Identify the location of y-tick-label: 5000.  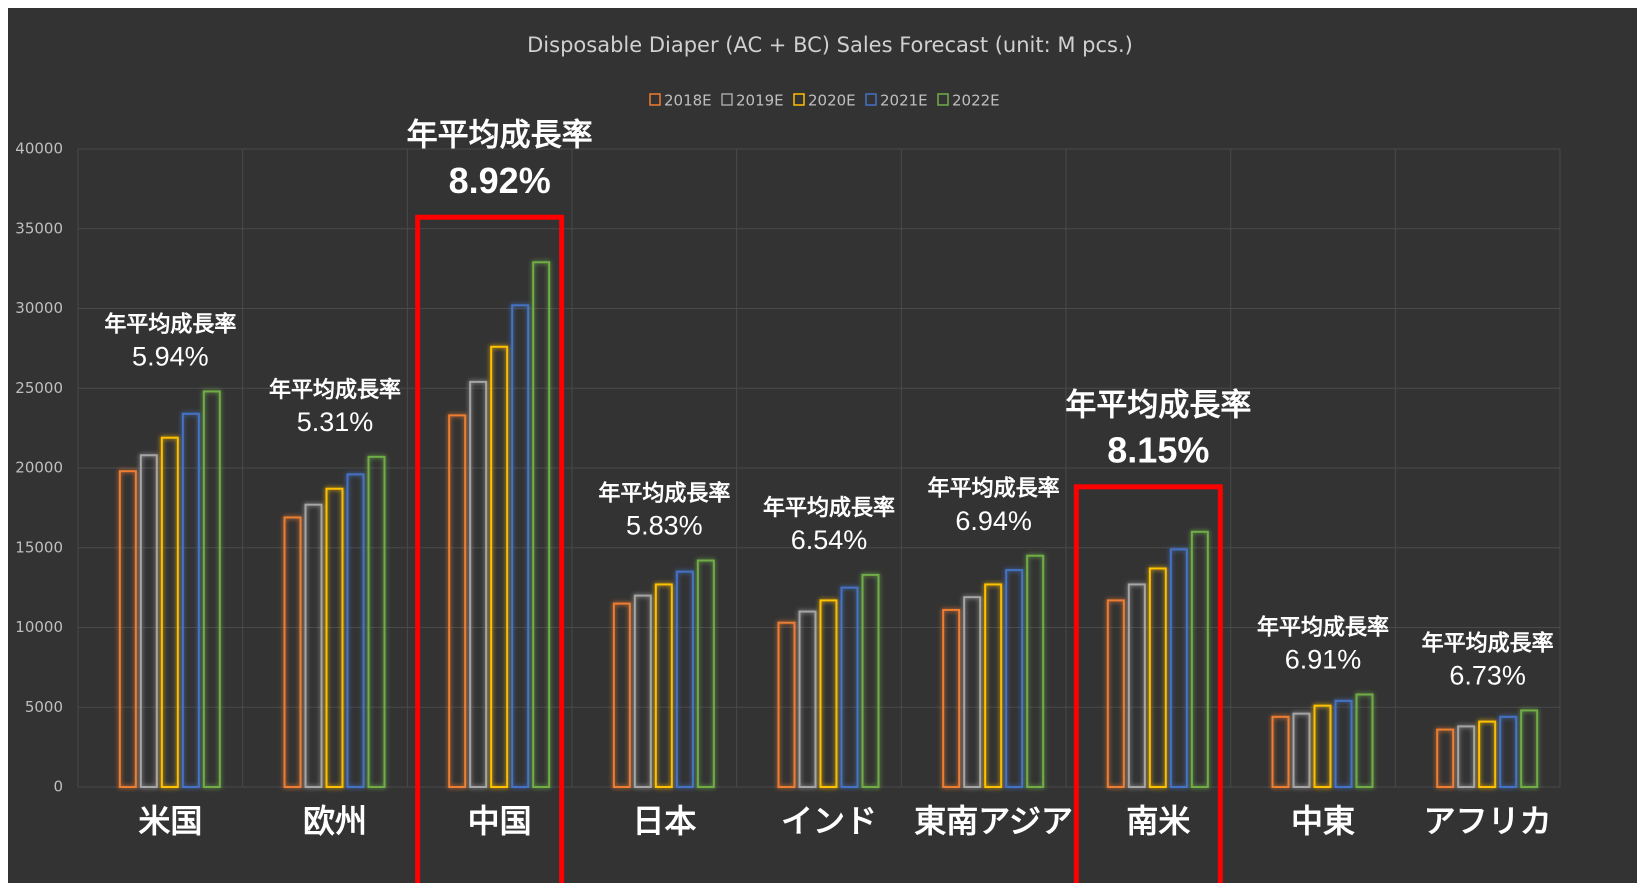
(44, 707).